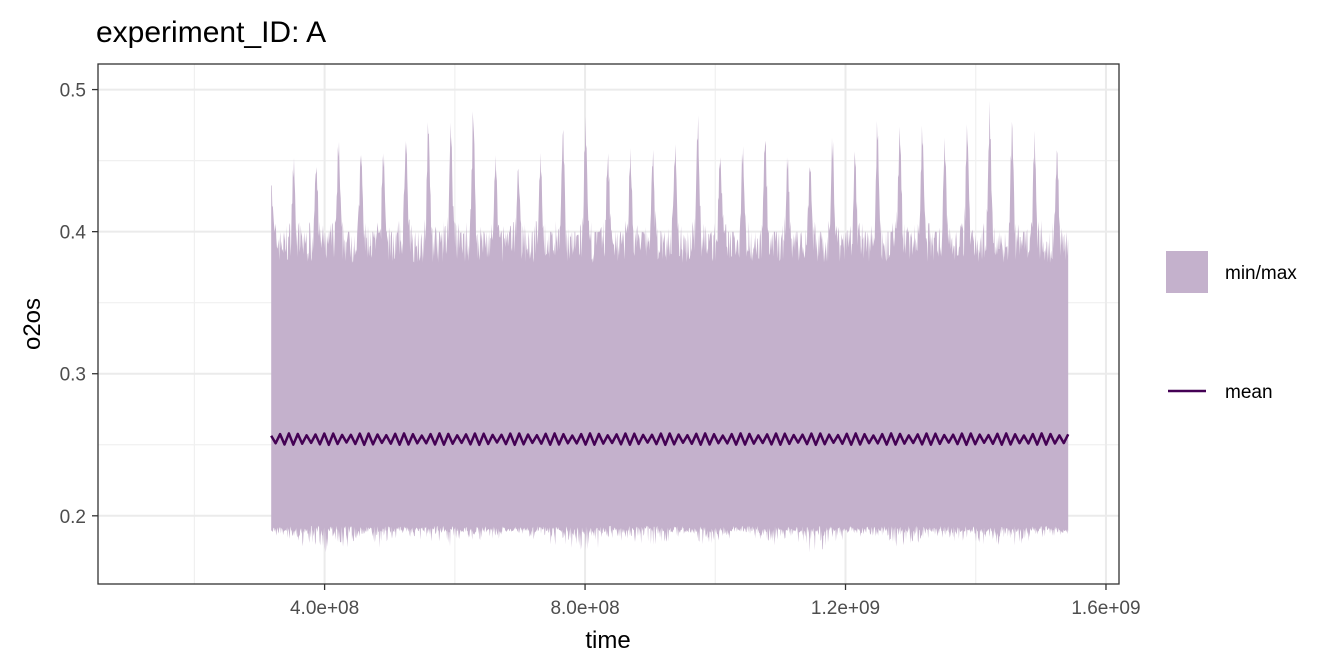 This screenshot has width=1344, height=672. I want to click on line-layer, so click(670, 439).